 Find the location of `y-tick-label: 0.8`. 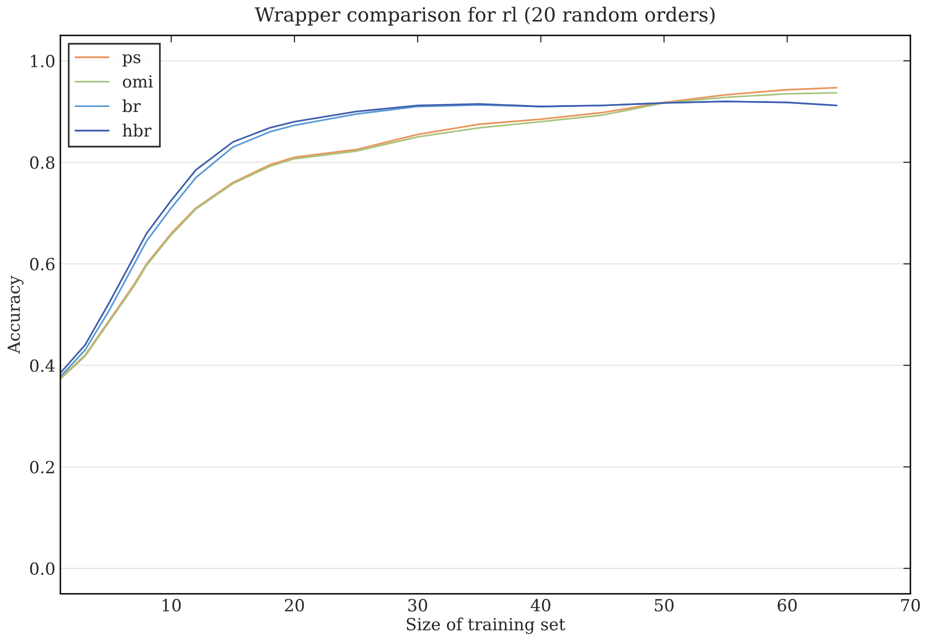

y-tick-label: 0.8 is located at coordinates (42, 162).